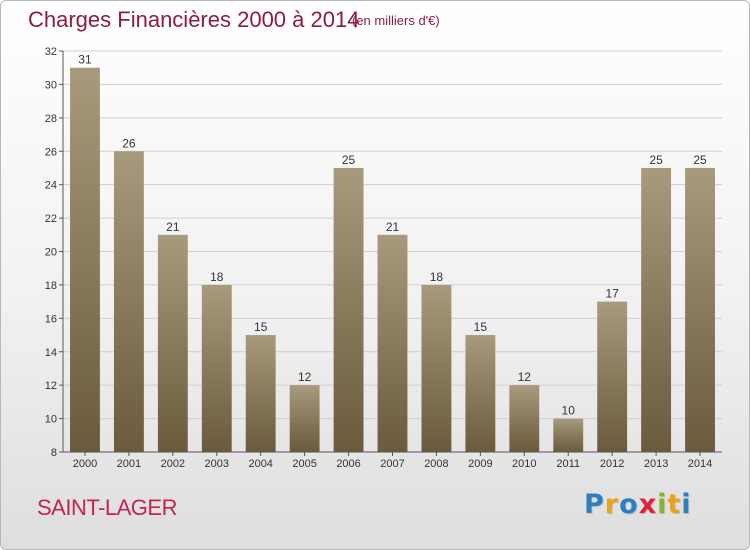  I want to click on x-tick-label-2012: 2012, so click(612, 464).